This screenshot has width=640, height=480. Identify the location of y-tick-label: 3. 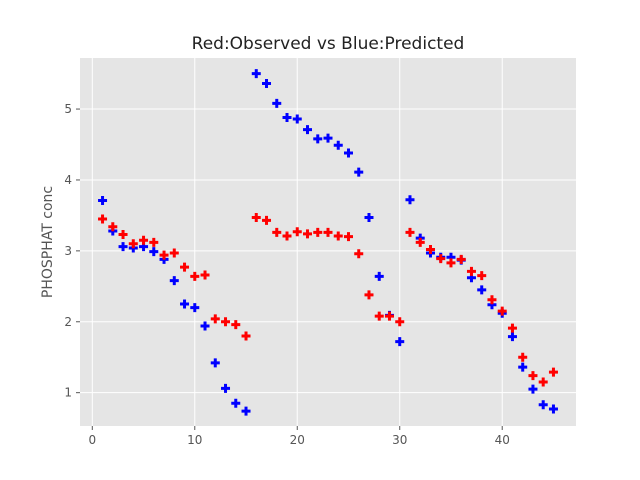
(68, 251).